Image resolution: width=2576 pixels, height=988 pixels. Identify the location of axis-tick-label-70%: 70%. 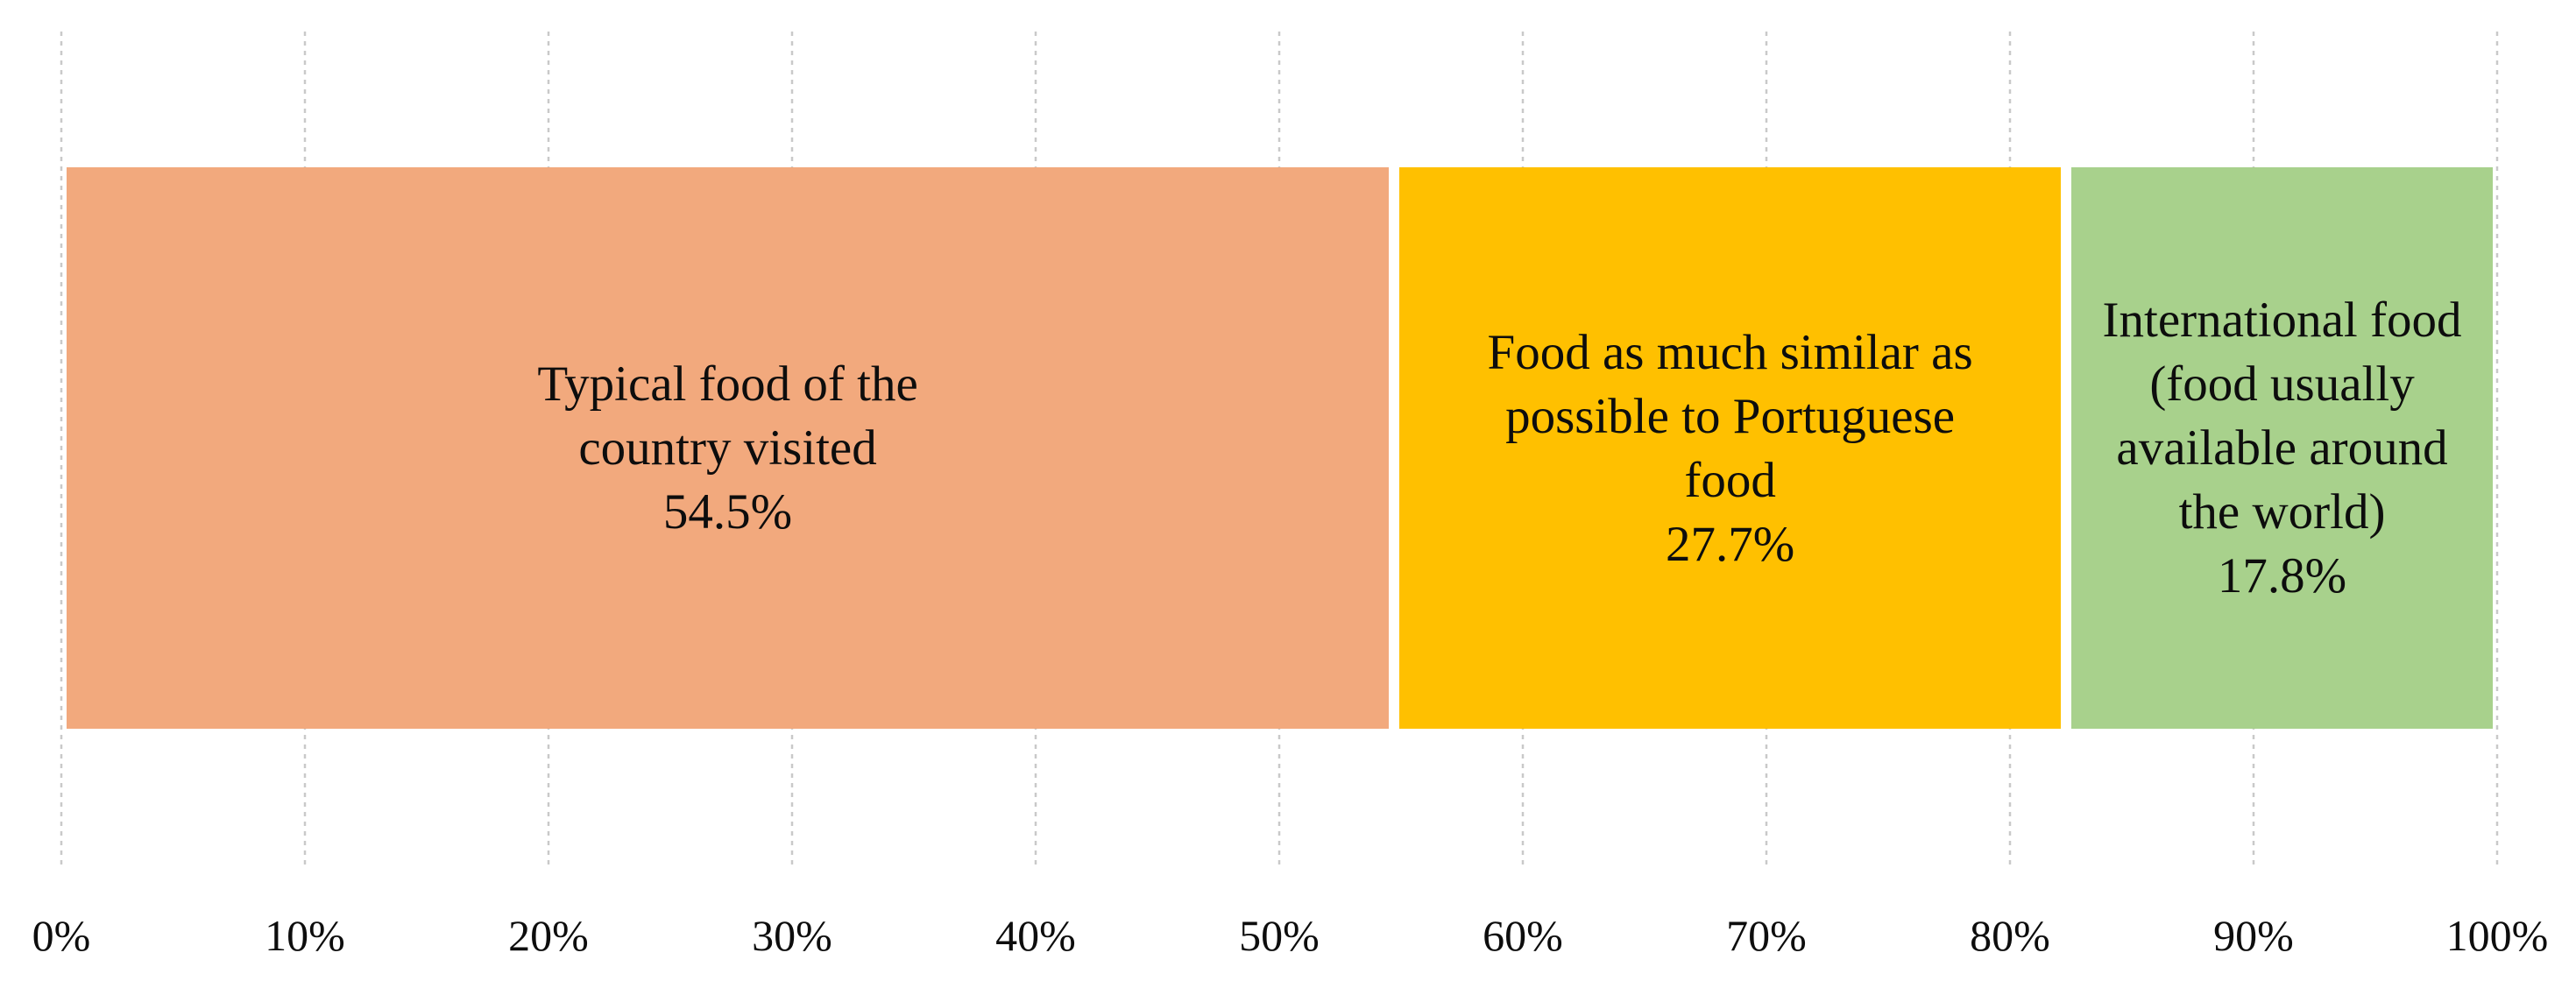
(1766, 935).